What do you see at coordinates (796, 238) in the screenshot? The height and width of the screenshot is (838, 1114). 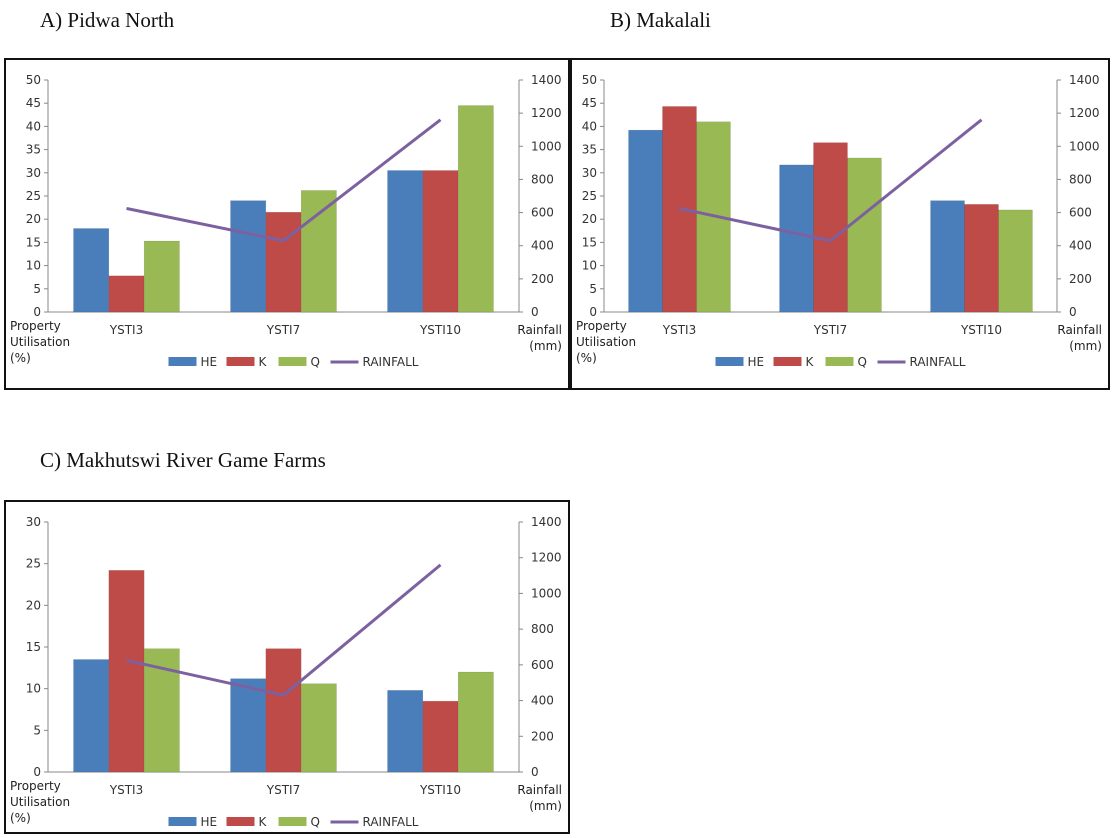 I see `bar-he-ysti7` at bounding box center [796, 238].